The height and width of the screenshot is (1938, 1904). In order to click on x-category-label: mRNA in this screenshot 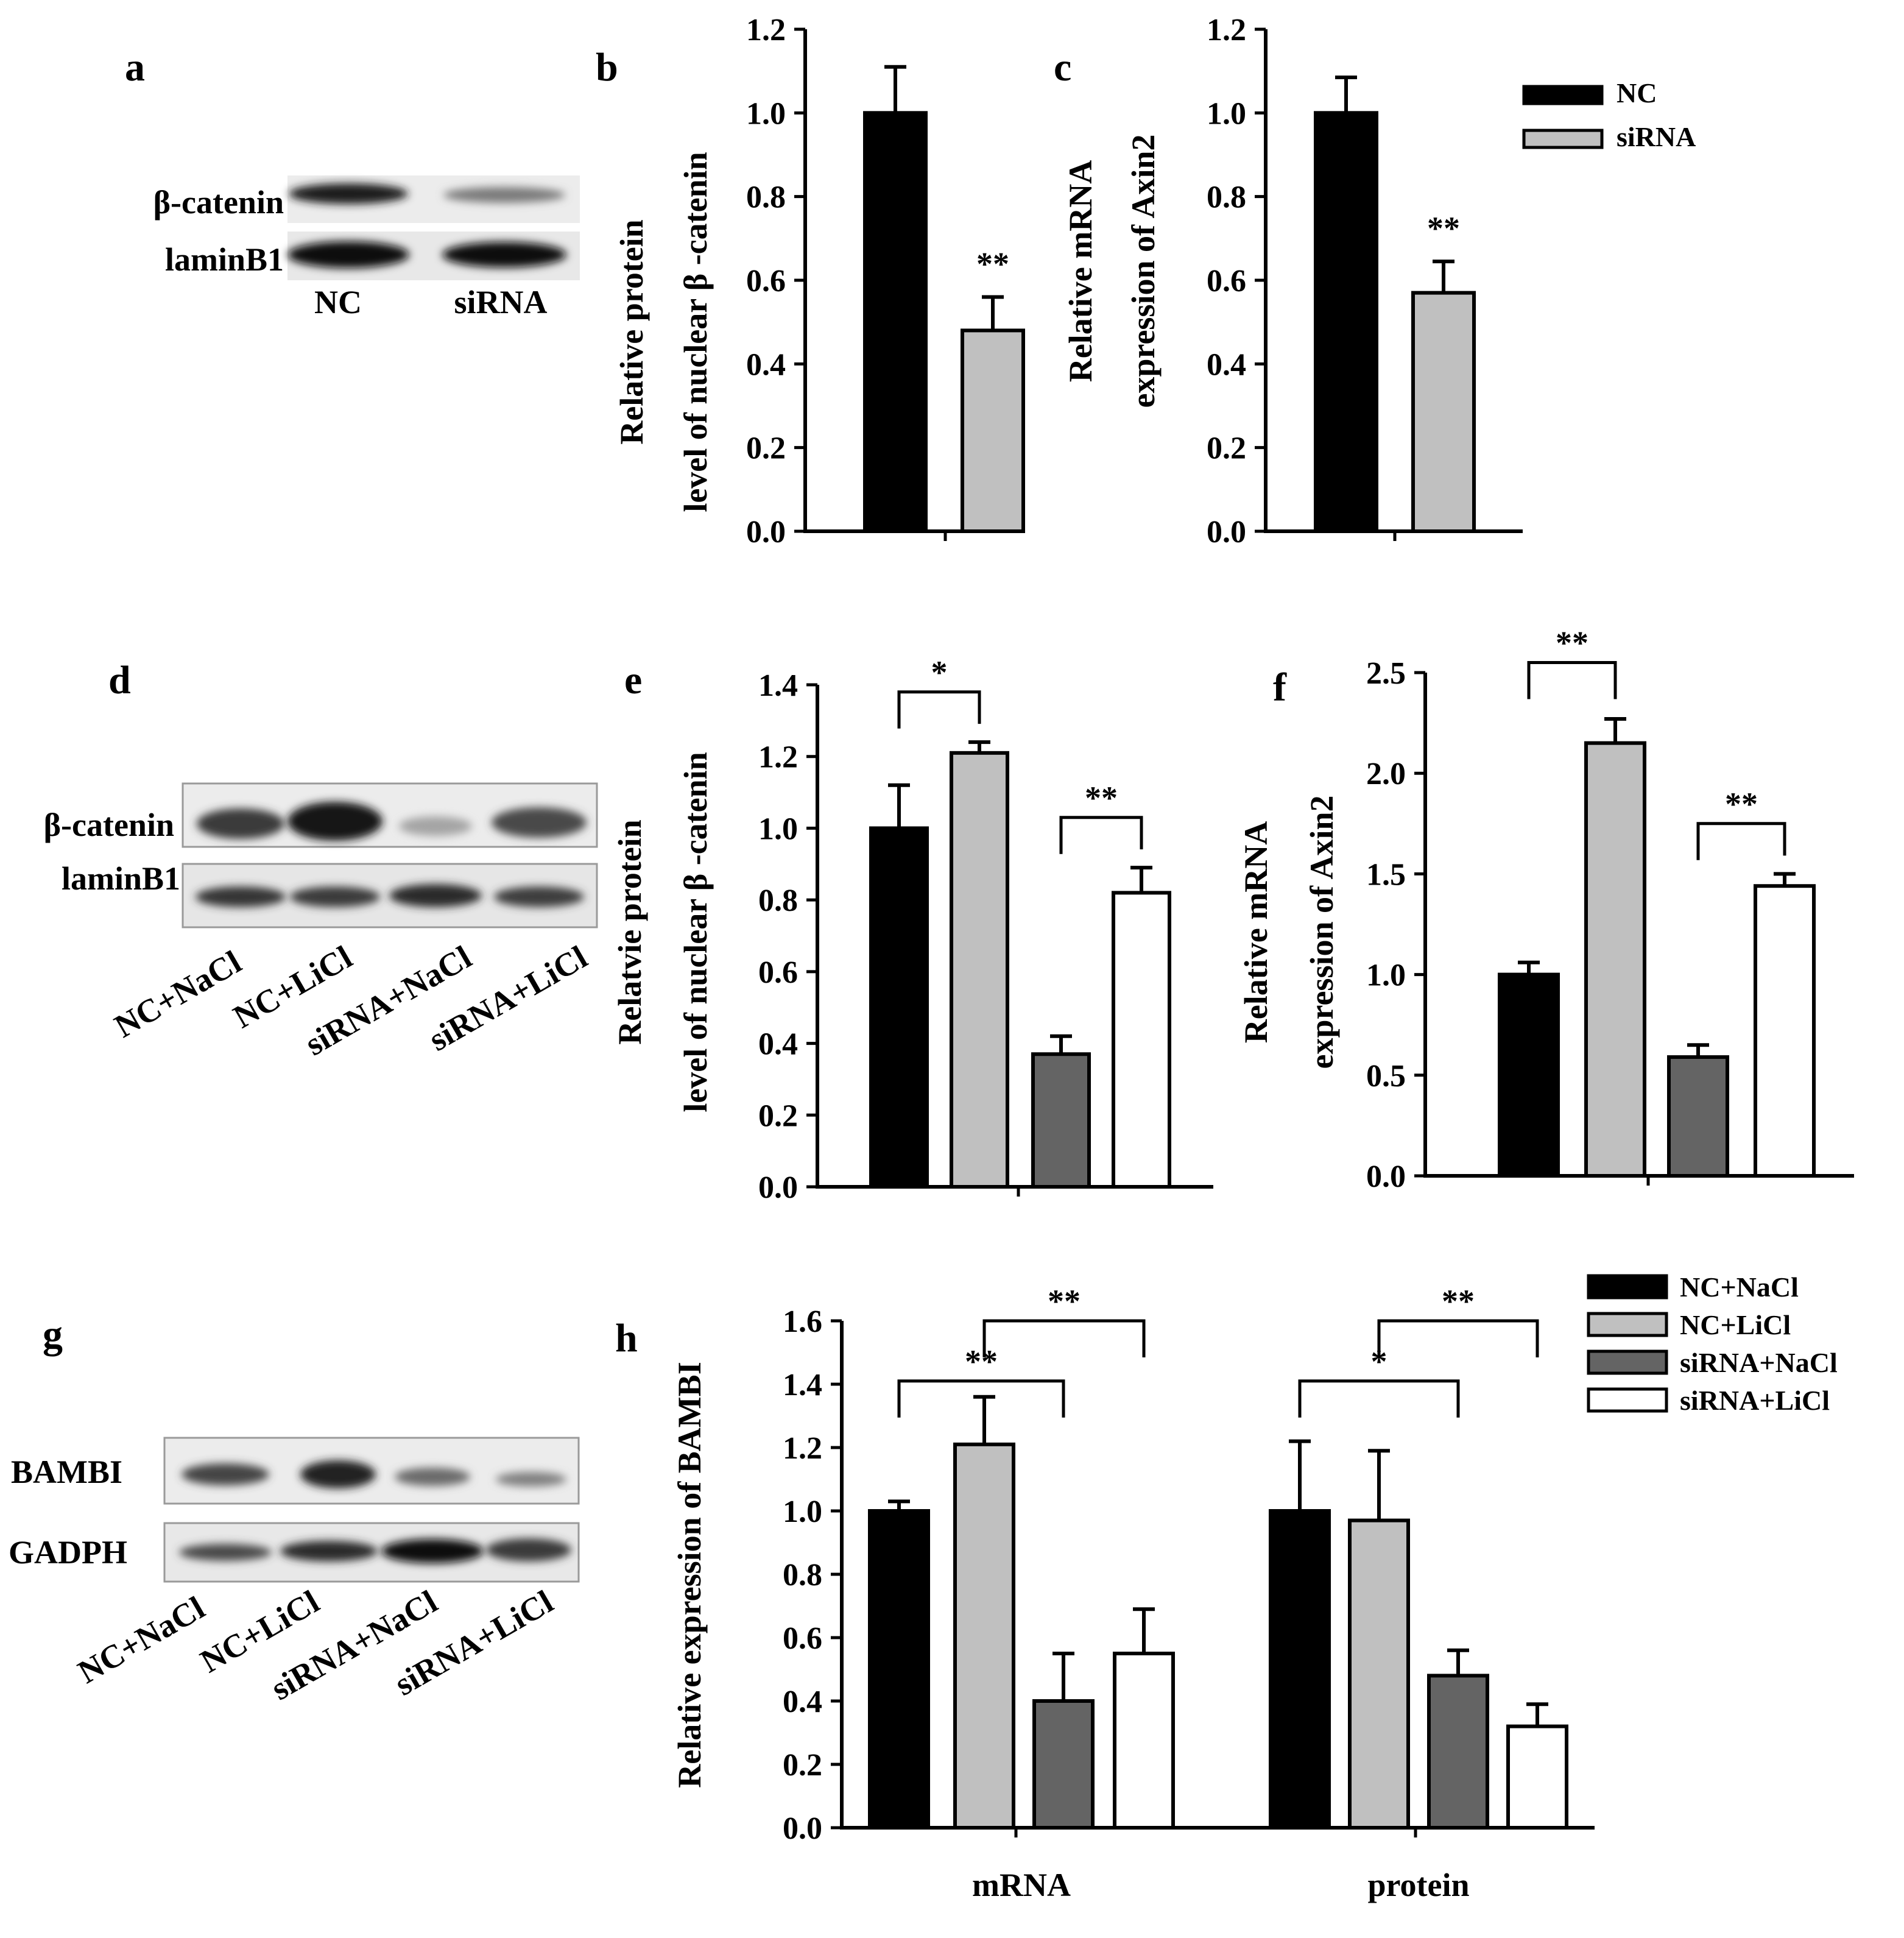, I will do `click(1022, 1885)`.